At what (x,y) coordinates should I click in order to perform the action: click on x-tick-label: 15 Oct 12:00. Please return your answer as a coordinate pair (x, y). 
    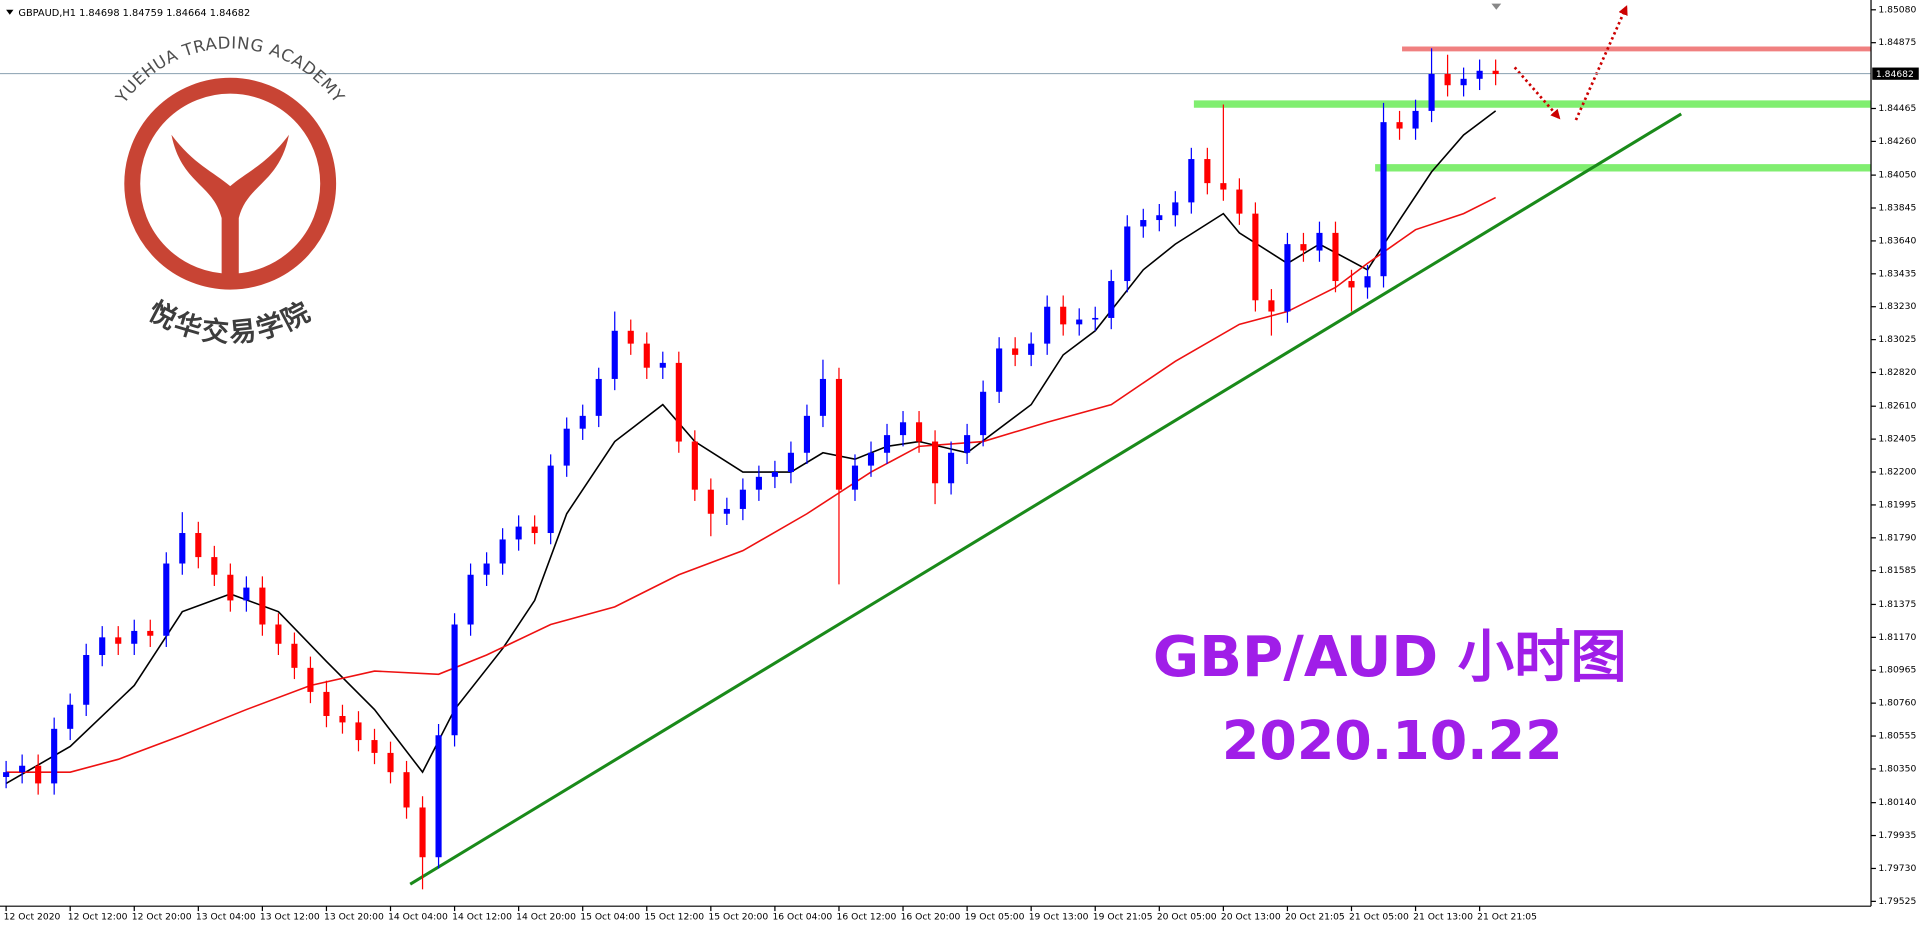
    Looking at the image, I should click on (674, 917).